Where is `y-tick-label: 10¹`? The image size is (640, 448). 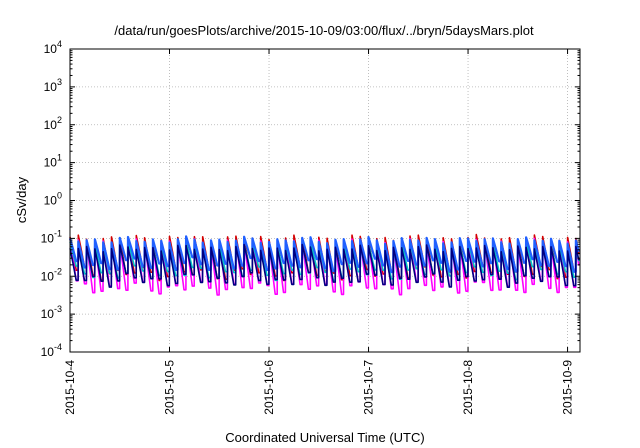
y-tick-label: 10¹ is located at coordinates (53, 161).